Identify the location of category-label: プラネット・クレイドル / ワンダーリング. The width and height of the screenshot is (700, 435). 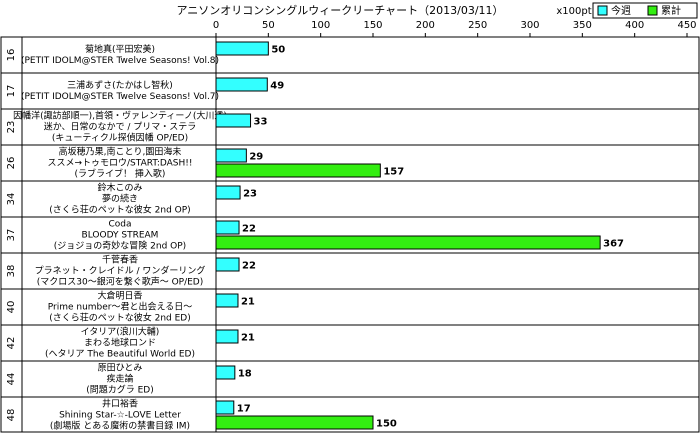
(120, 271).